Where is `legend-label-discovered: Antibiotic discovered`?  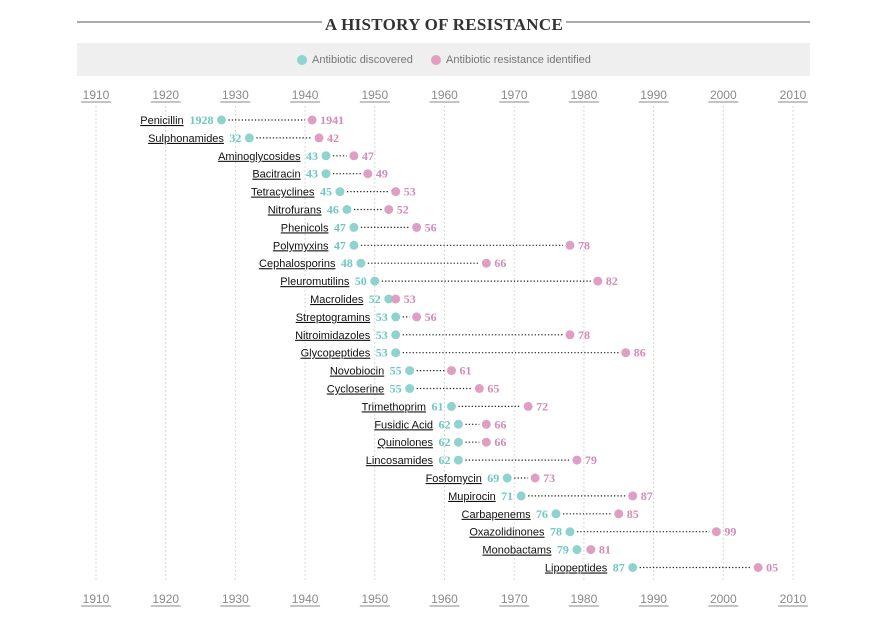
legend-label-discovered: Antibiotic discovered is located at coordinates (362, 60).